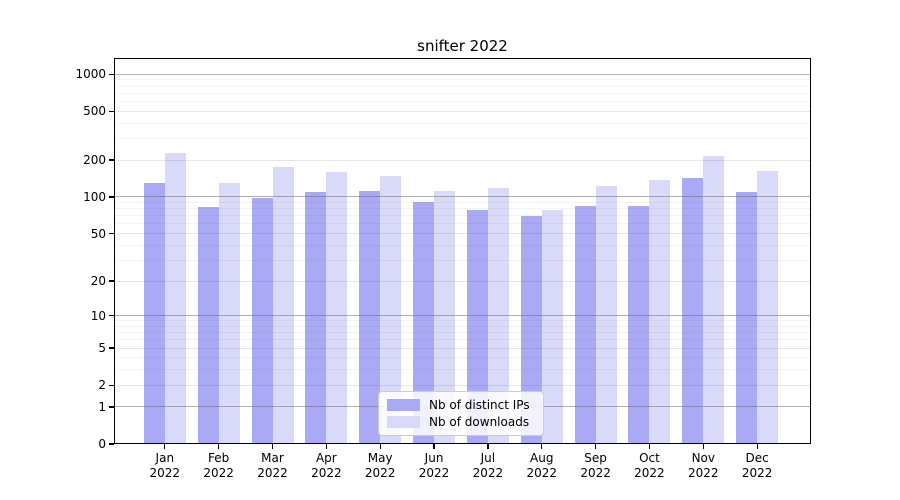  What do you see at coordinates (94, 160) in the screenshot?
I see `y-tick-label: 200` at bounding box center [94, 160].